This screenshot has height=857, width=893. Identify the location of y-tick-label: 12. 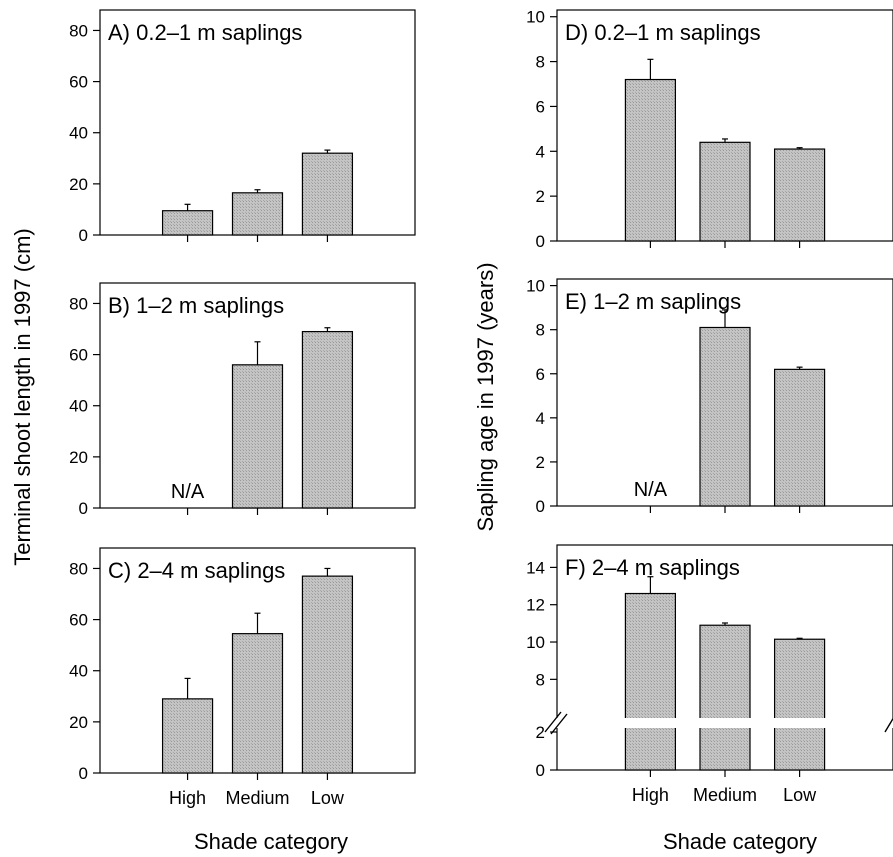
(535, 605).